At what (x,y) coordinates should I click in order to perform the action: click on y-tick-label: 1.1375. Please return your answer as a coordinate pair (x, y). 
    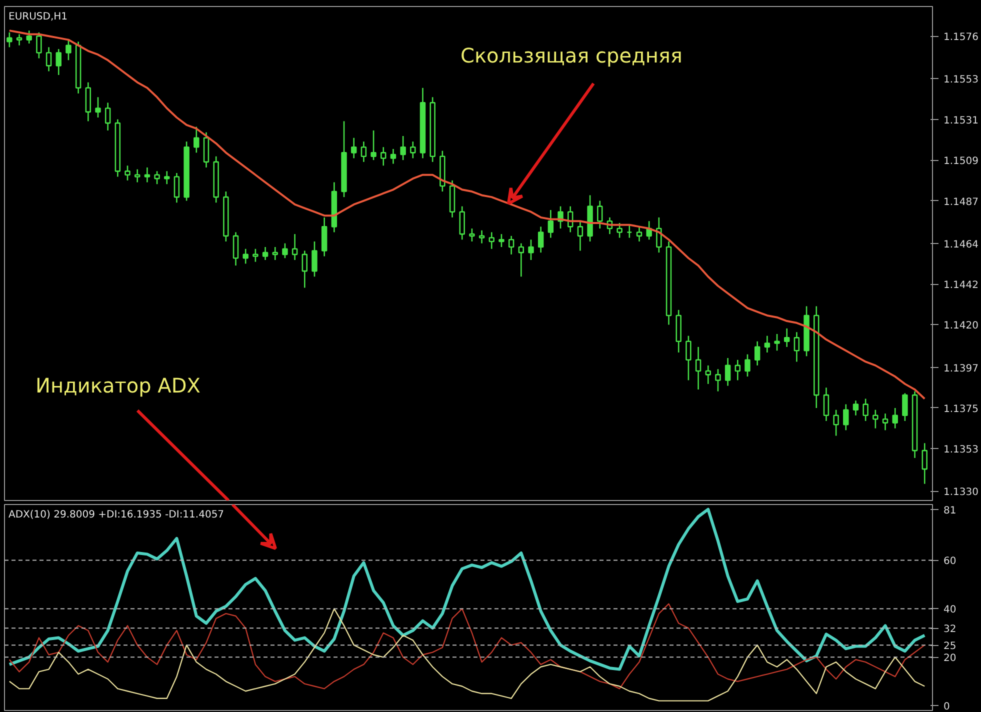
    Looking at the image, I should click on (961, 409).